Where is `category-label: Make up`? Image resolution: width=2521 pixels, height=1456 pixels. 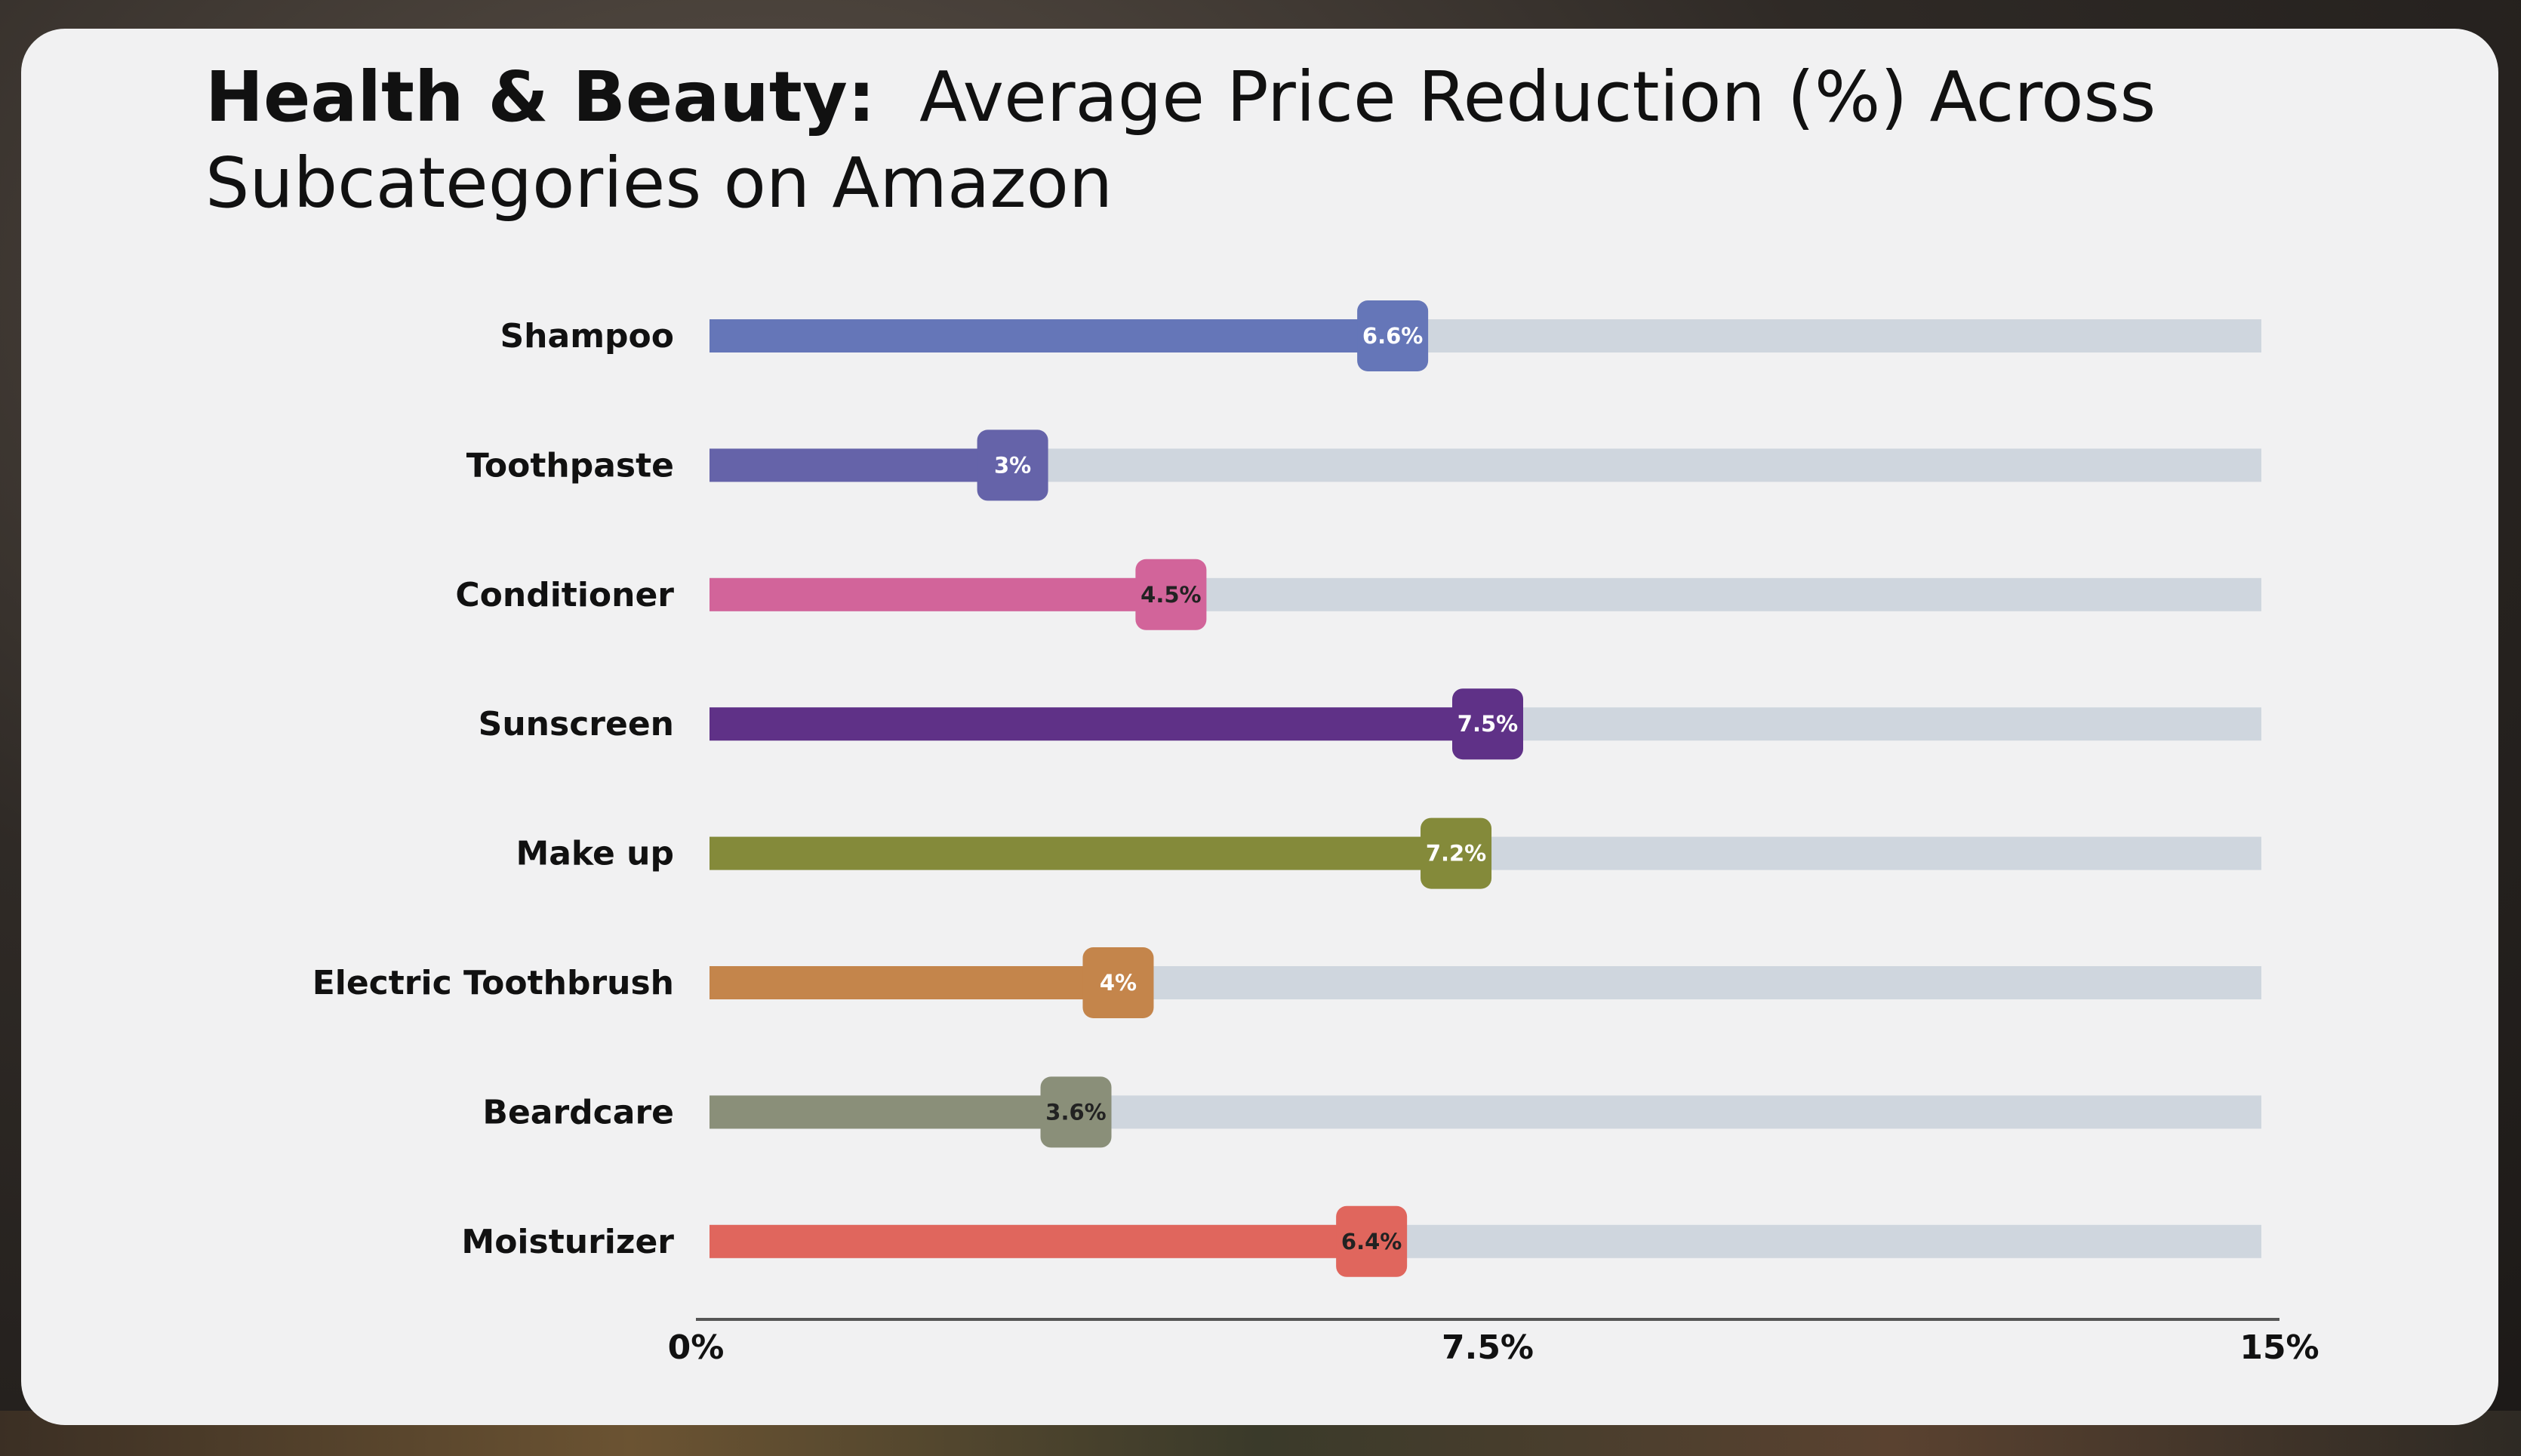
category-label: Make up is located at coordinates (595, 854).